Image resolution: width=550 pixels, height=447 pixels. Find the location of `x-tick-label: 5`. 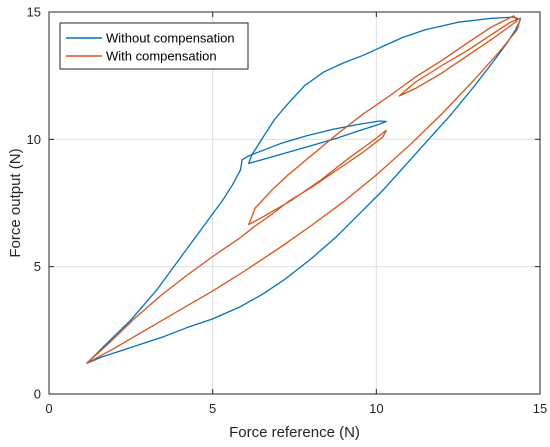

x-tick-label: 5 is located at coordinates (212, 408).